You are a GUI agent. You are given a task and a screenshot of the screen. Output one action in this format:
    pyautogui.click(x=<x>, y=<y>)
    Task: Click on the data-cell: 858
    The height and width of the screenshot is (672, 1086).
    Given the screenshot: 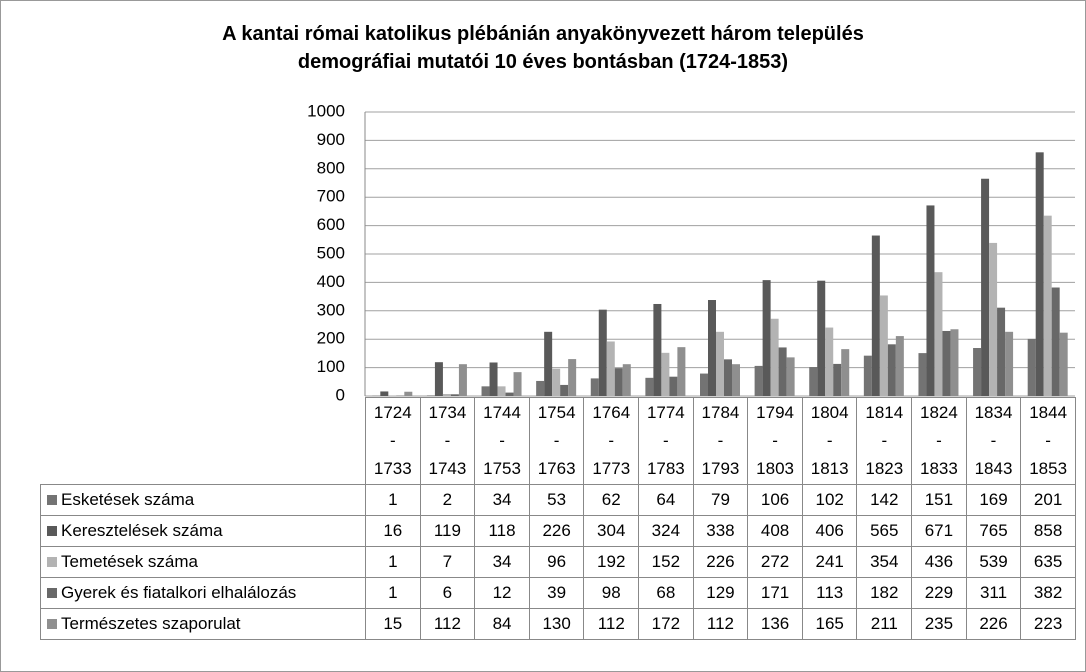 What is the action you would take?
    pyautogui.click(x=1048, y=531)
    